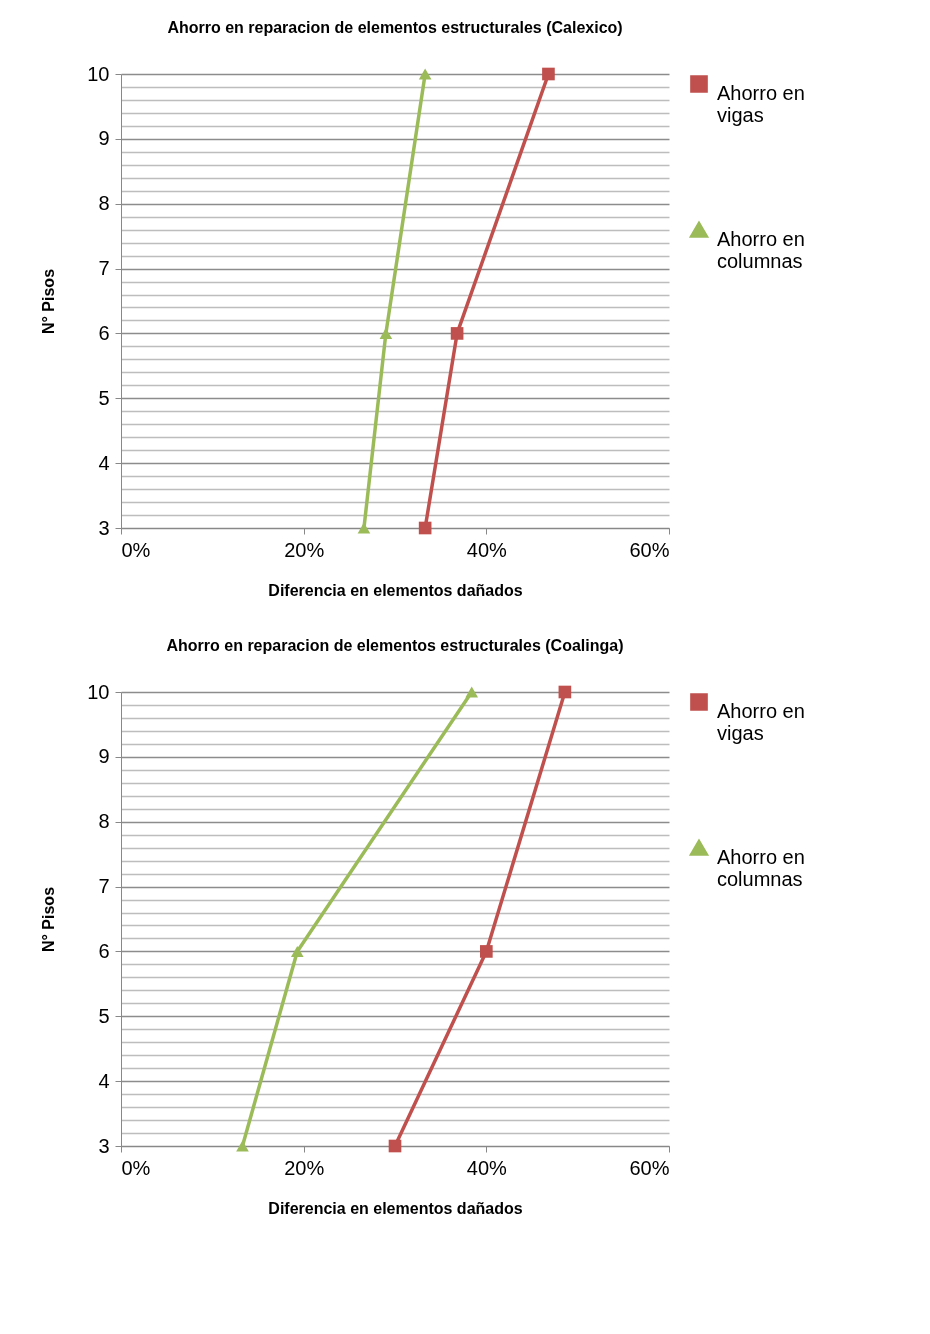 The height and width of the screenshot is (1334, 930). I want to click on chart-title: Ahorro en reparacion de elementos estructurales (Calexico), so click(395, 27).